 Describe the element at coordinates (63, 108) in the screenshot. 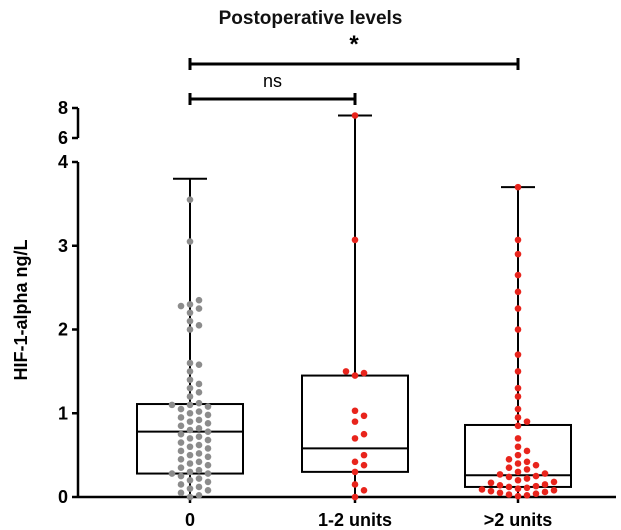

I see `y-tick-label: 8` at that location.